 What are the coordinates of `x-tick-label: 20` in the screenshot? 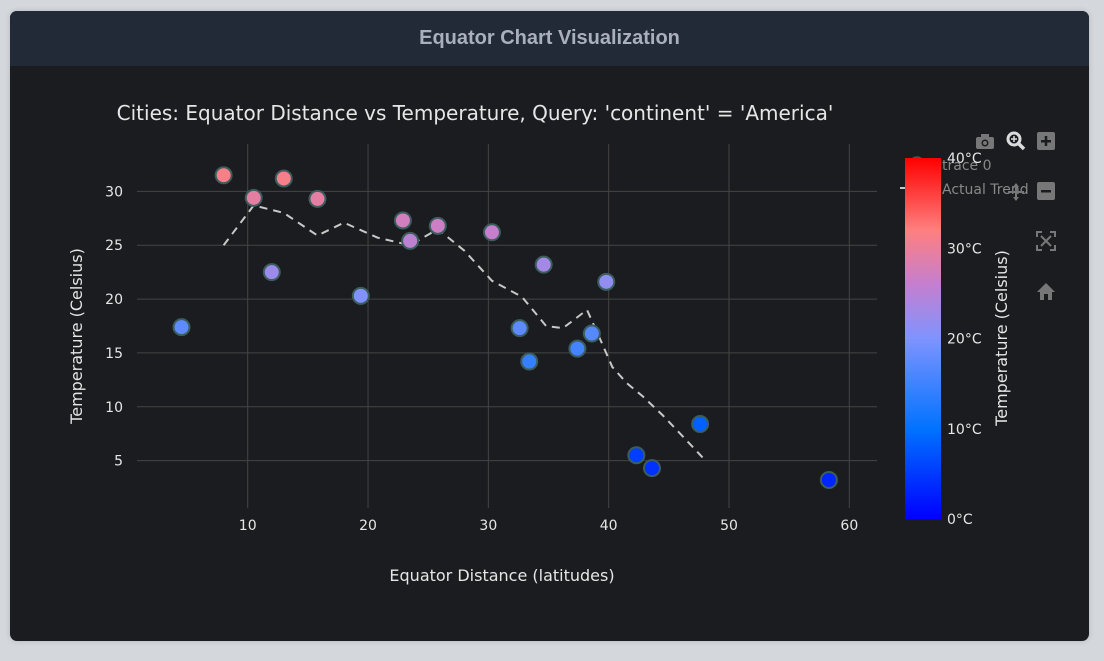 It's located at (368, 526).